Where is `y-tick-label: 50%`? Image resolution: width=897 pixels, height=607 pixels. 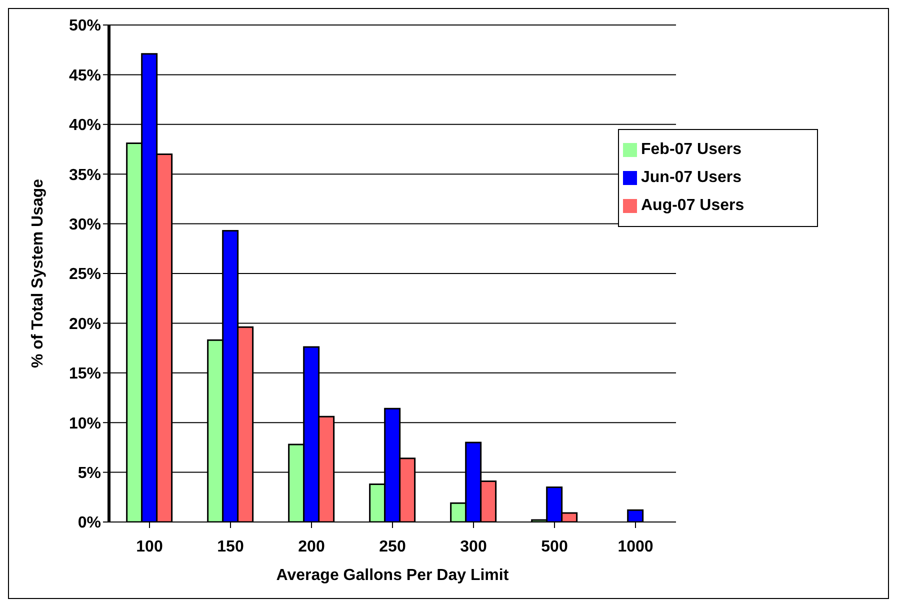 y-tick-label: 50% is located at coordinates (84, 26).